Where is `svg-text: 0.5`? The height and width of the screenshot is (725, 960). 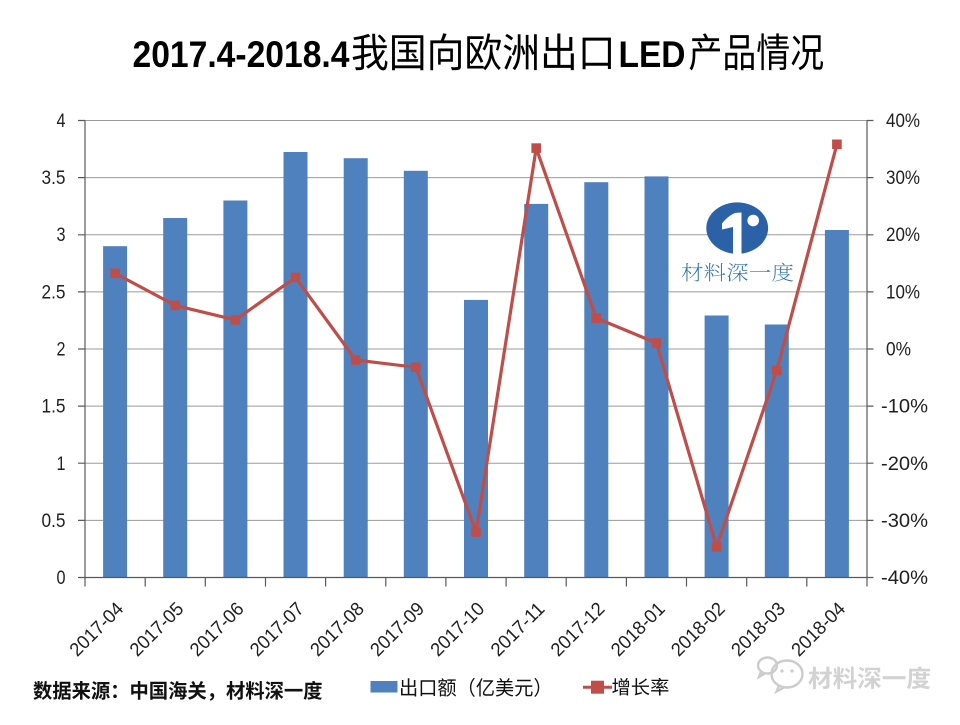
svg-text: 0.5 is located at coordinates (54, 521).